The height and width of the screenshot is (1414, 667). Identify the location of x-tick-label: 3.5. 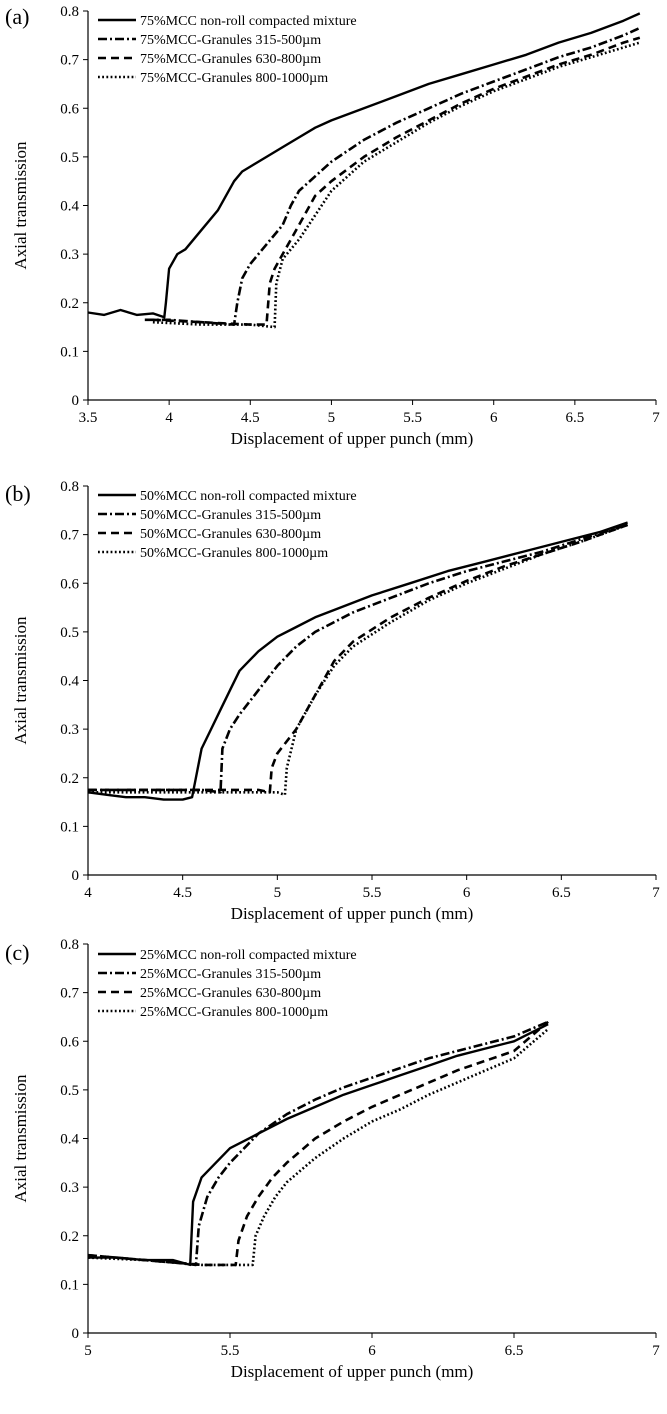
(88, 418).